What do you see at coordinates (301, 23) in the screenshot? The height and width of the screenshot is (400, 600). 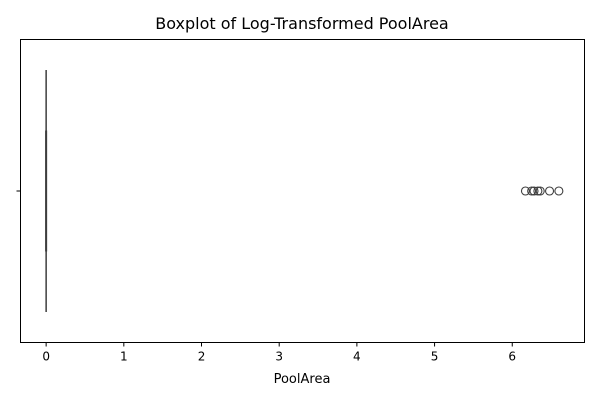 I see `chart-title: Boxplot of Log-Transformed PoolArea` at bounding box center [301, 23].